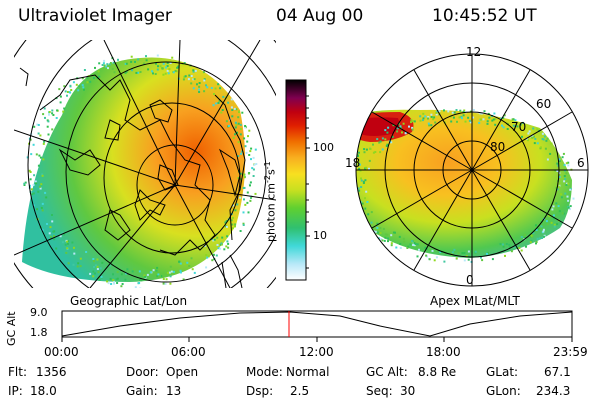 The height and width of the screenshot is (400, 600). What do you see at coordinates (129, 301) in the screenshot?
I see `geographic-label: Geographic Lat/Lon` at bounding box center [129, 301].